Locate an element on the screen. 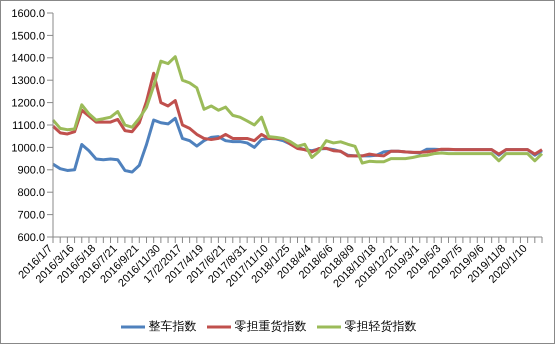 The height and width of the screenshot is (344, 555). y-tick-label: 700.0 is located at coordinates (31, 216).